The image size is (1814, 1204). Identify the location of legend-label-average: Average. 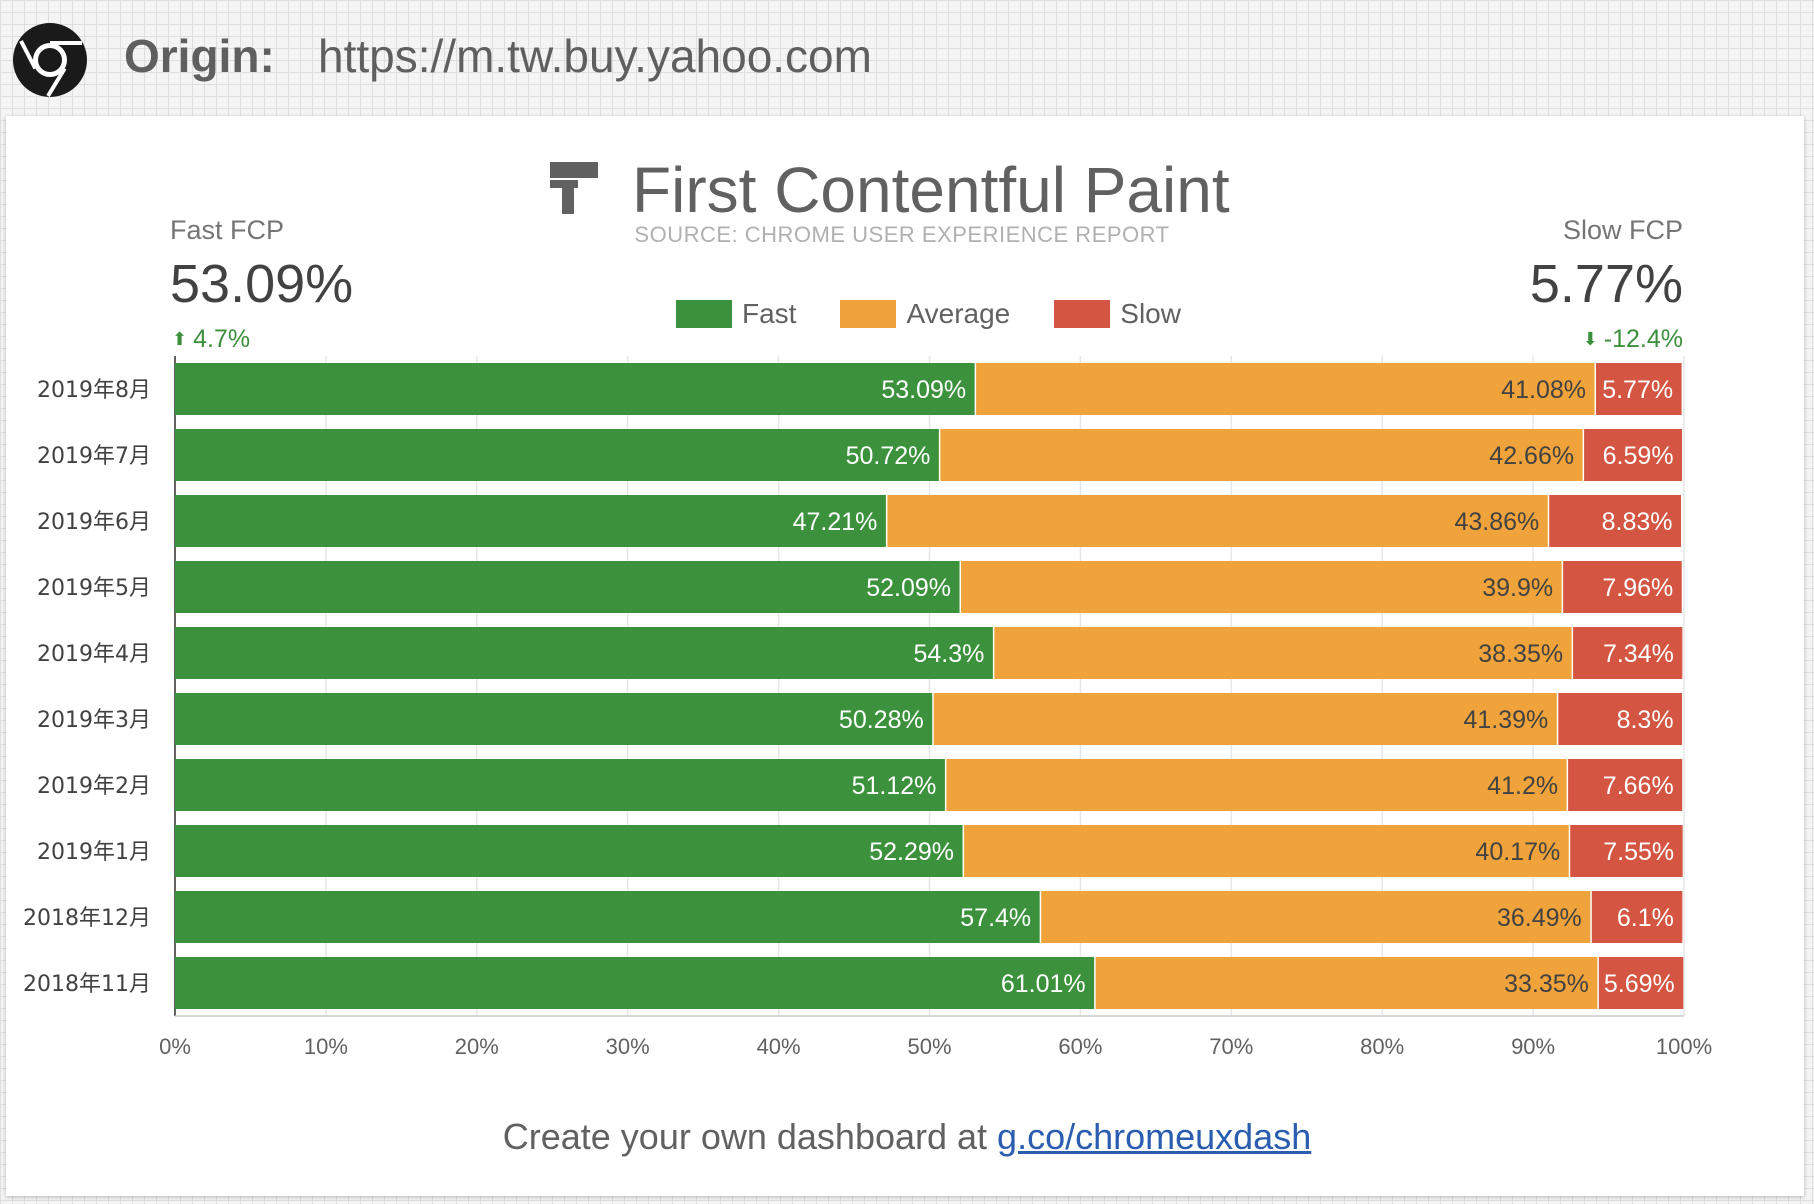
(958, 313).